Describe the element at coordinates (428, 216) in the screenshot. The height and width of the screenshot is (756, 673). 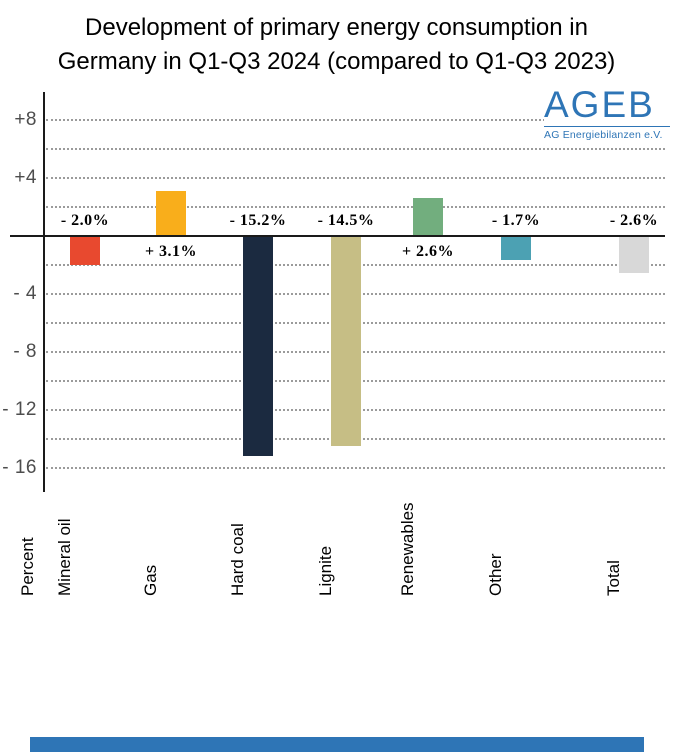
I see `bar-renewables` at that location.